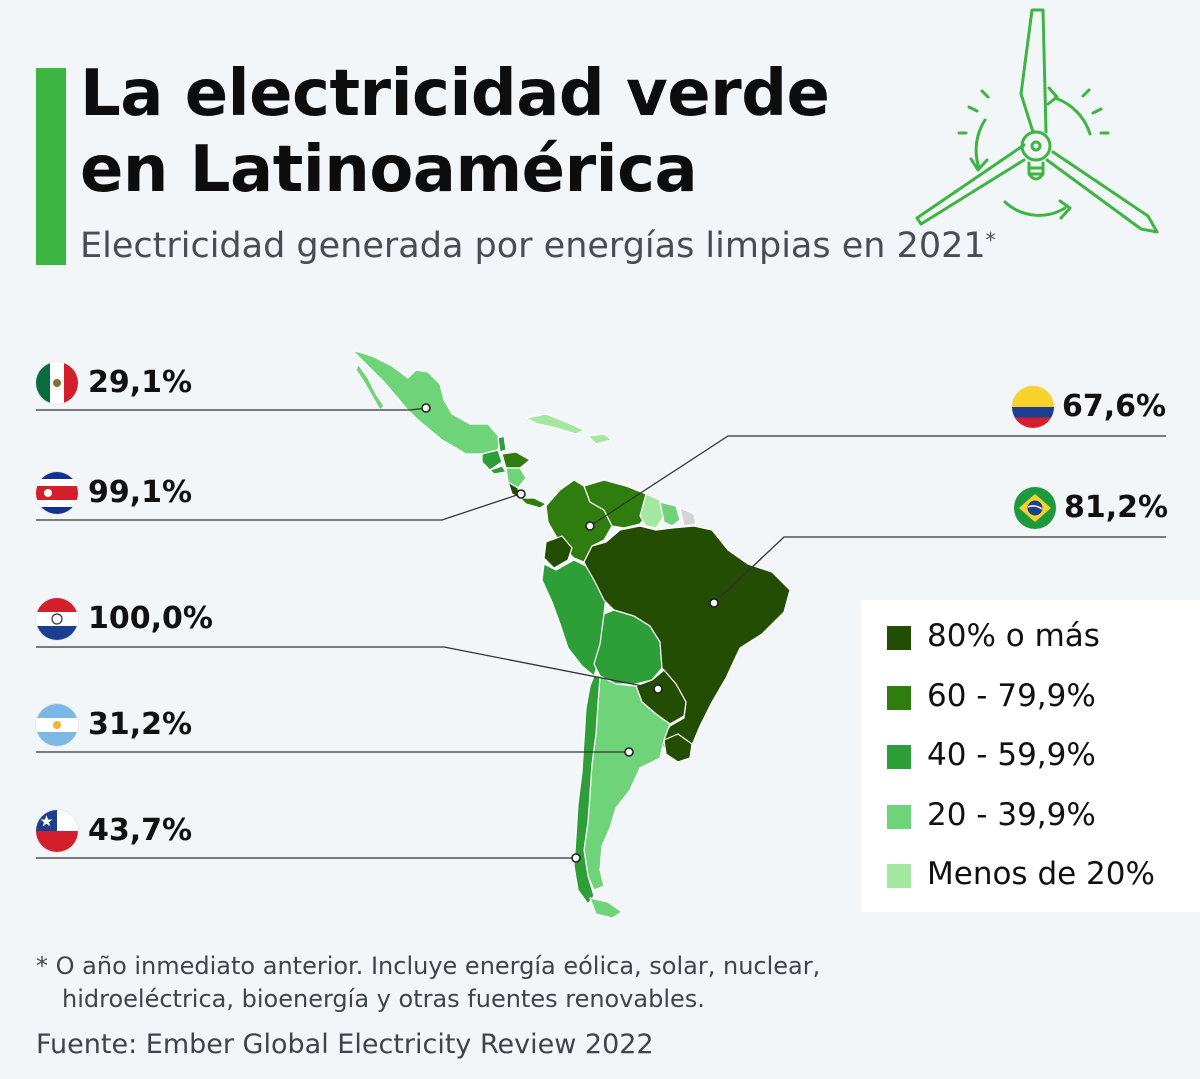  Describe the element at coordinates (877, 481) in the screenshot. I see `leader-line-colombia` at that location.